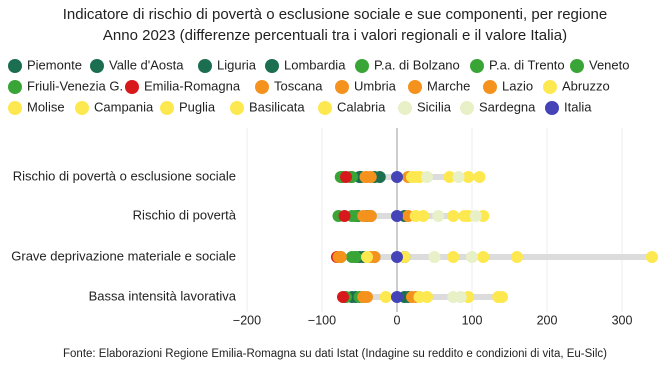  What do you see at coordinates (75, 85) in the screenshot?
I see `legend-label: Friuli-Venezia G.` at bounding box center [75, 85].